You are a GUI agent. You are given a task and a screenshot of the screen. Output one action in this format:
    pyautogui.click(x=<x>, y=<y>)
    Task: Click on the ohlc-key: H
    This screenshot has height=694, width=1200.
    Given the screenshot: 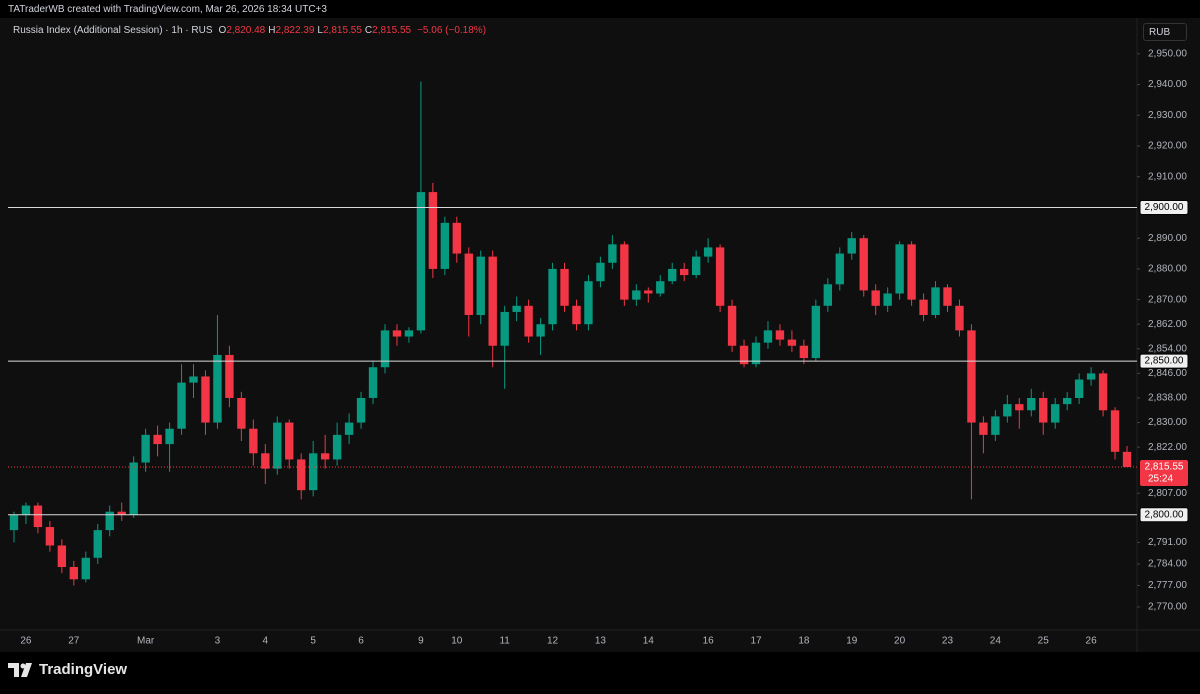 What is the action you would take?
    pyautogui.click(x=272, y=30)
    